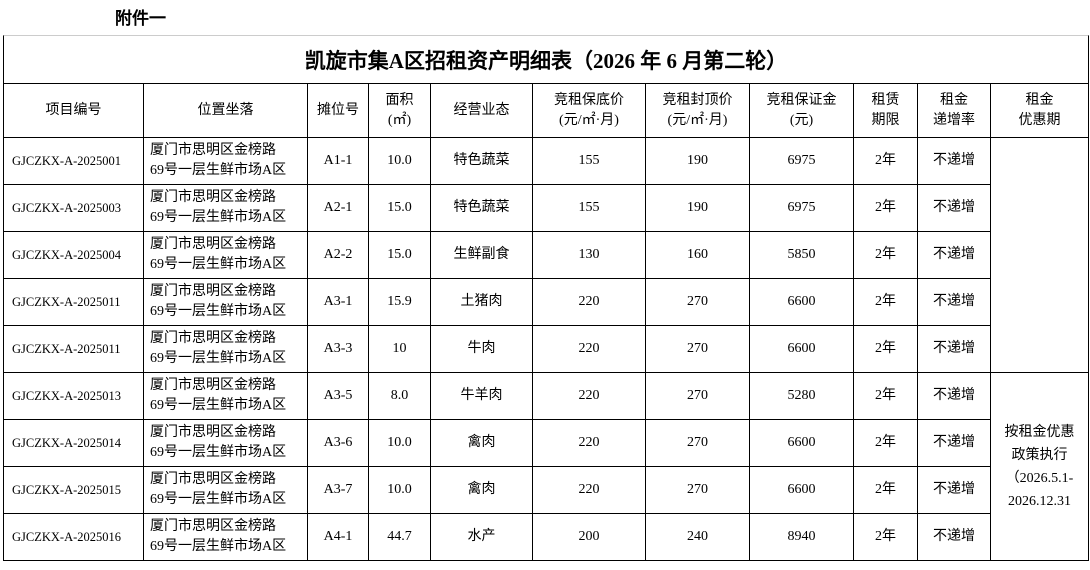  What do you see at coordinates (801, 120) in the screenshot?
I see `text-line: (元)` at bounding box center [801, 120].